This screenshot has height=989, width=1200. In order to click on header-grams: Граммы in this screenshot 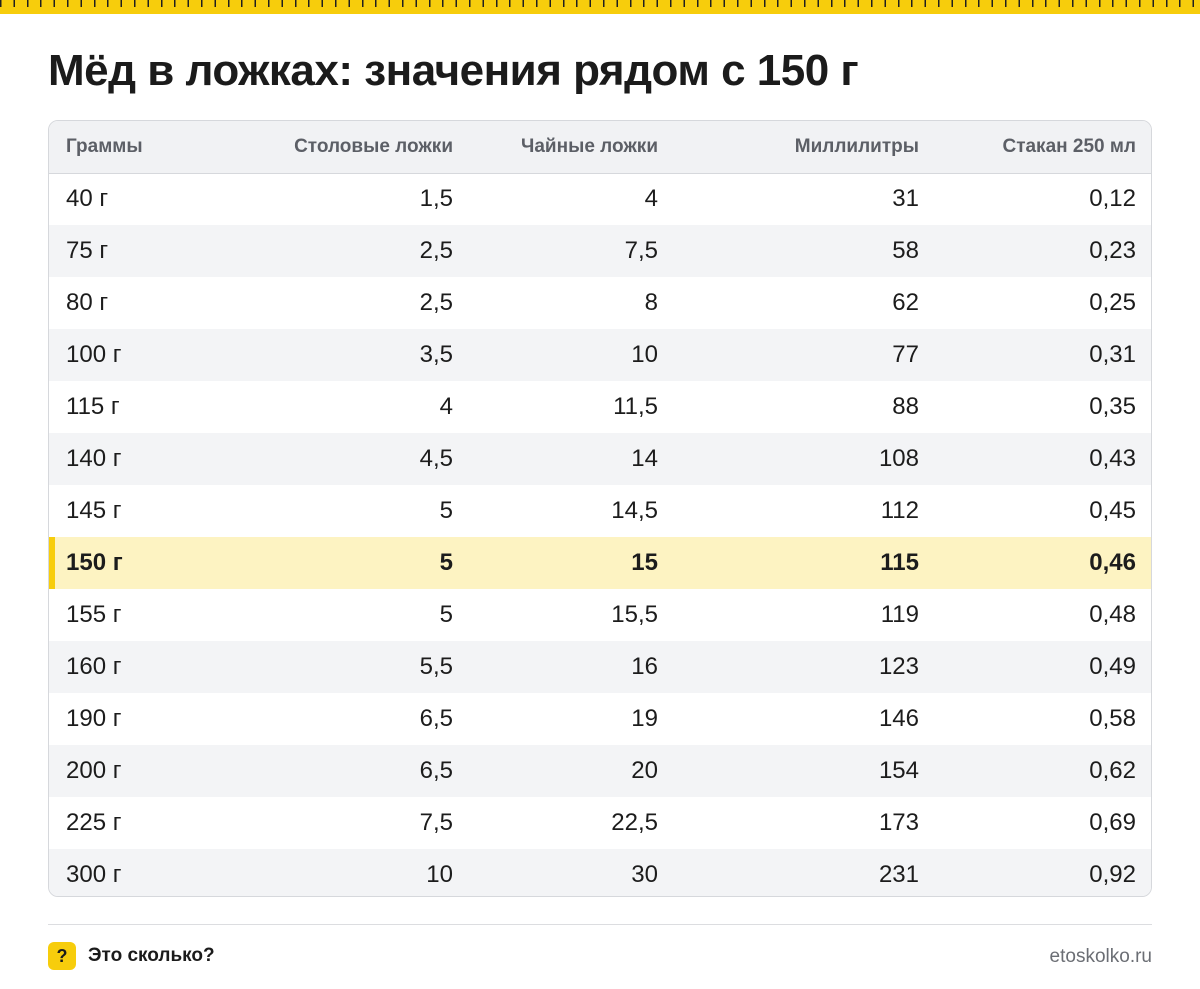, I will do `click(139, 147)`.